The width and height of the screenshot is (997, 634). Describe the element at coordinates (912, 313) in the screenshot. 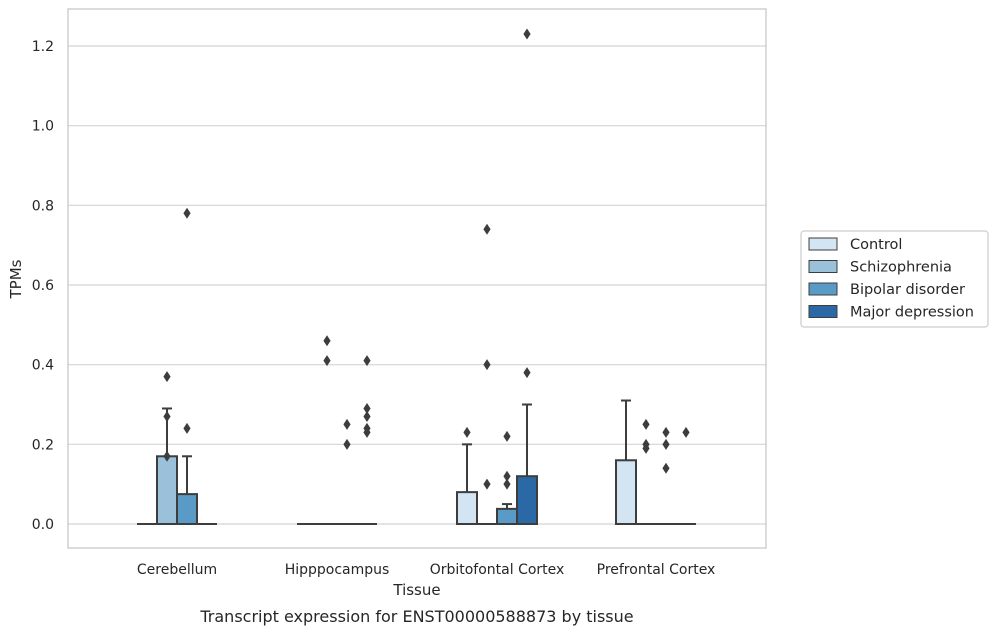

I see `legend-label: Major depression` at that location.